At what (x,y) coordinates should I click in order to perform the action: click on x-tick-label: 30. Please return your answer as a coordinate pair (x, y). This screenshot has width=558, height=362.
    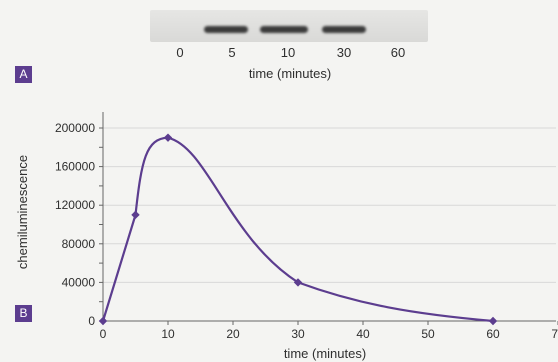
    Looking at the image, I should click on (298, 334).